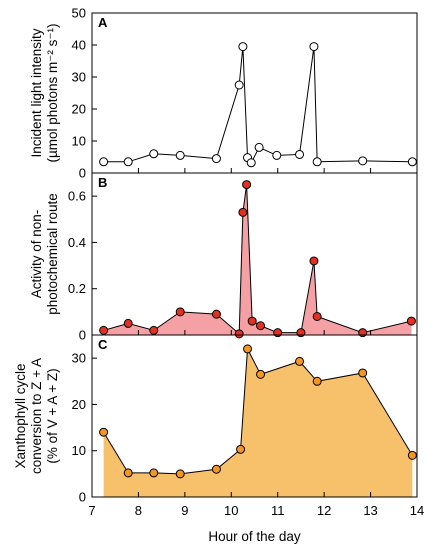 The height and width of the screenshot is (550, 428). Describe the element at coordinates (36, 92) in the screenshot. I see `y-axis-title-line: Incident light intensity` at that location.